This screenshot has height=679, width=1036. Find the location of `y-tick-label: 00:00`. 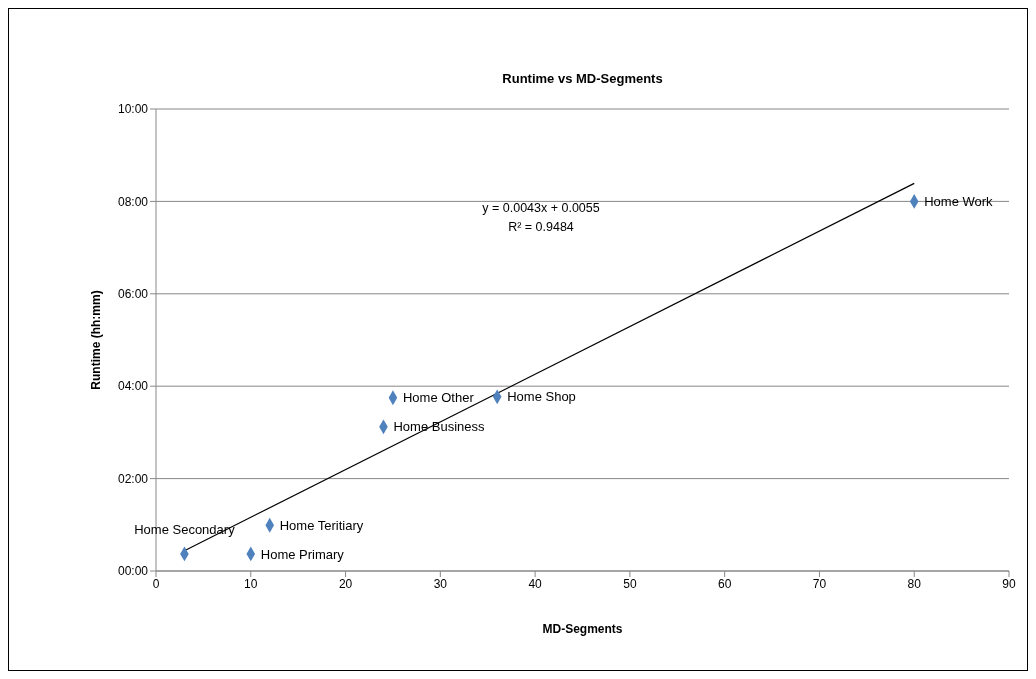

y-tick-label: 00:00 is located at coordinates (133, 571).